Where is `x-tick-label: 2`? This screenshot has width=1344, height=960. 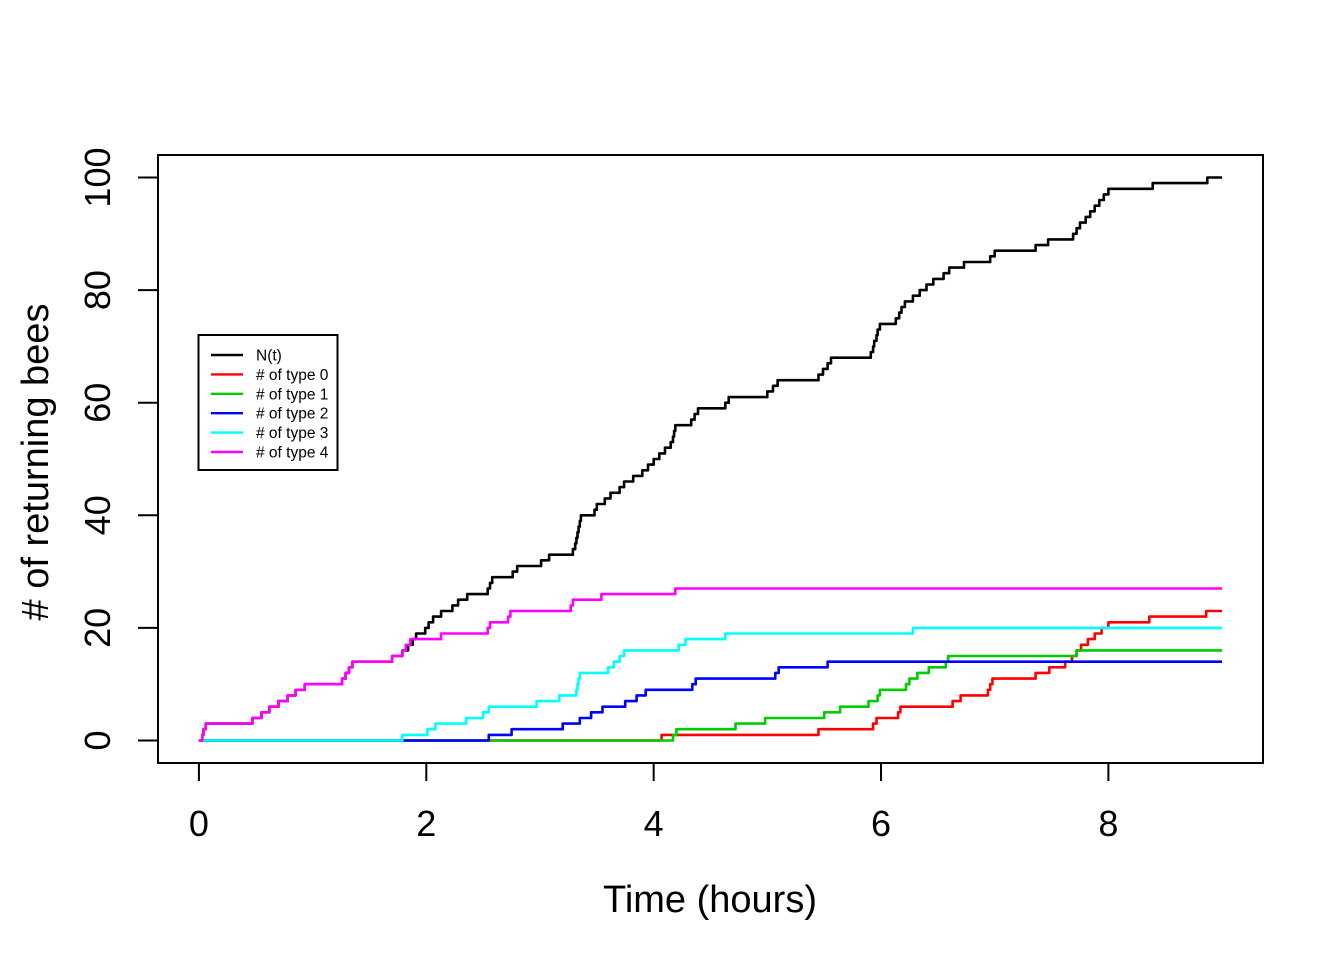
x-tick-label: 2 is located at coordinates (426, 823).